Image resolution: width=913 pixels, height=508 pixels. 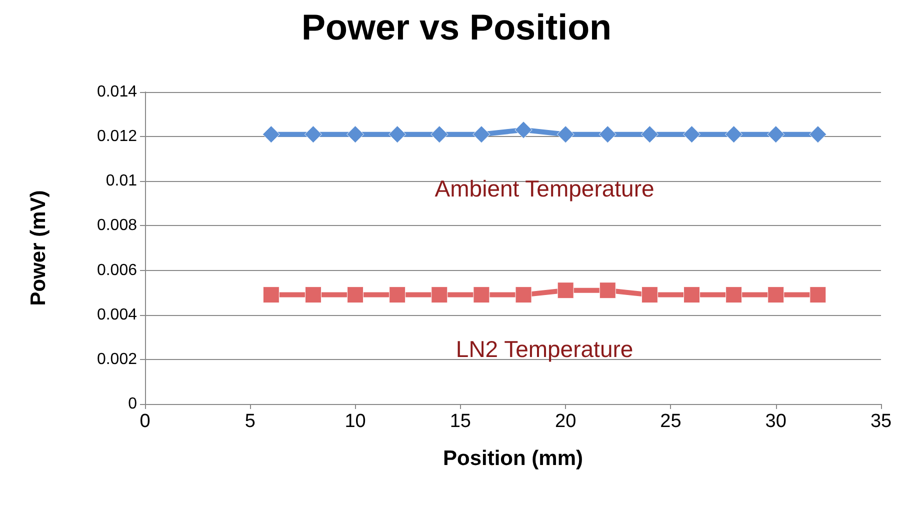 What do you see at coordinates (117, 137) in the screenshot?
I see `y-tick-label: 0.012` at bounding box center [117, 137].